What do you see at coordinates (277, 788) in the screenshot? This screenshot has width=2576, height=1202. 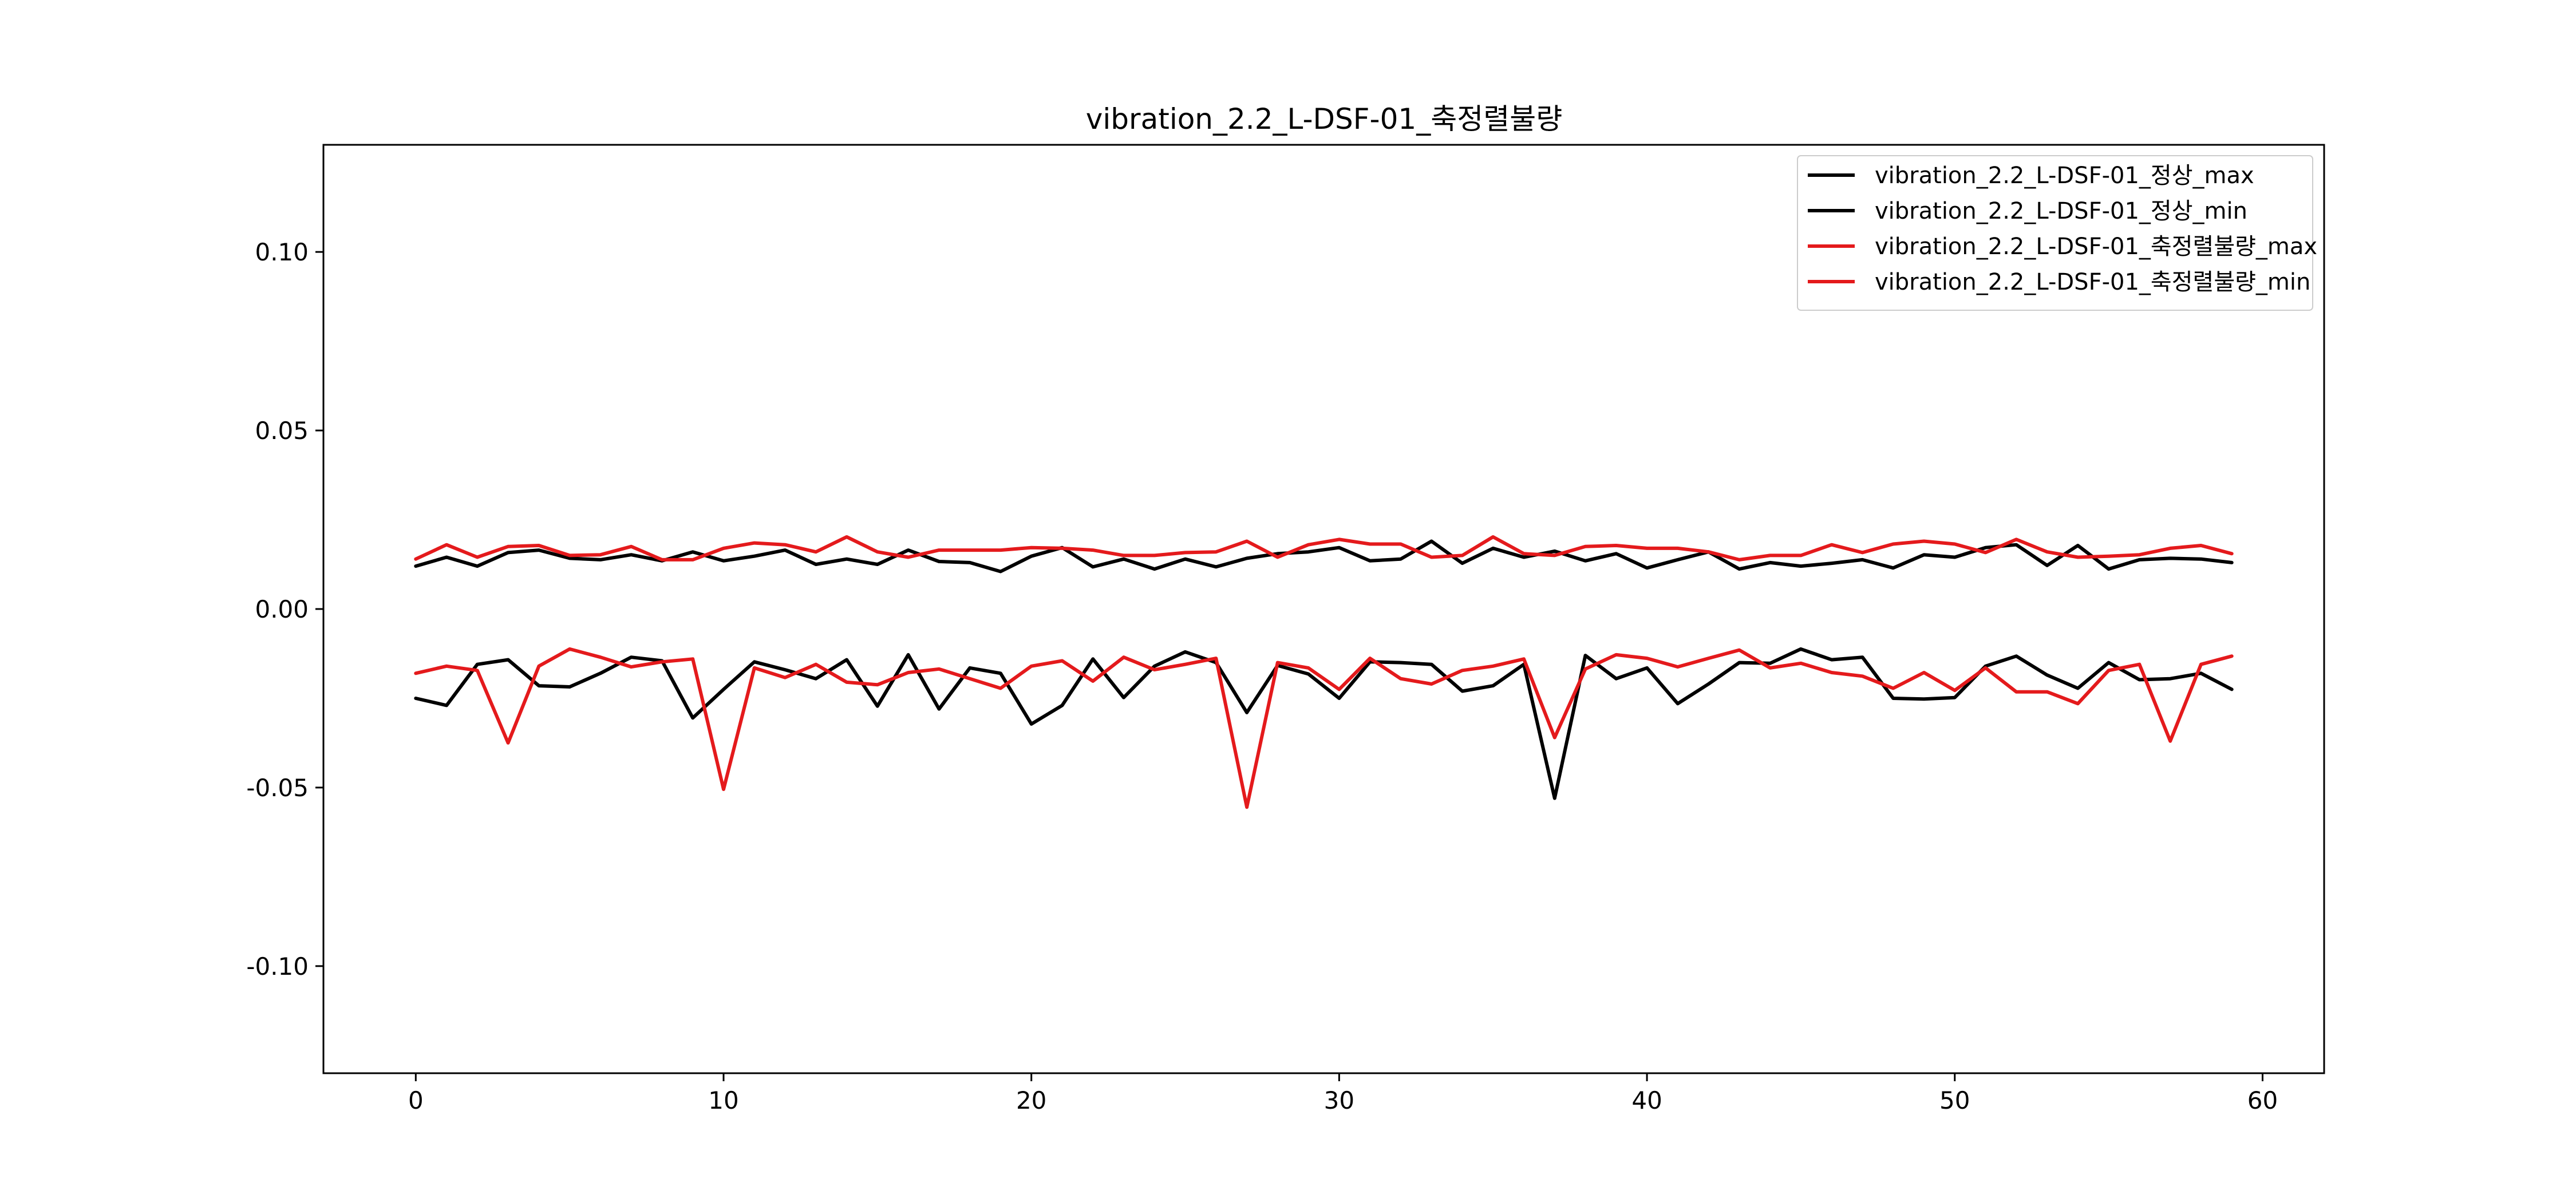 I see `y-tick-label: -0.05` at bounding box center [277, 788].